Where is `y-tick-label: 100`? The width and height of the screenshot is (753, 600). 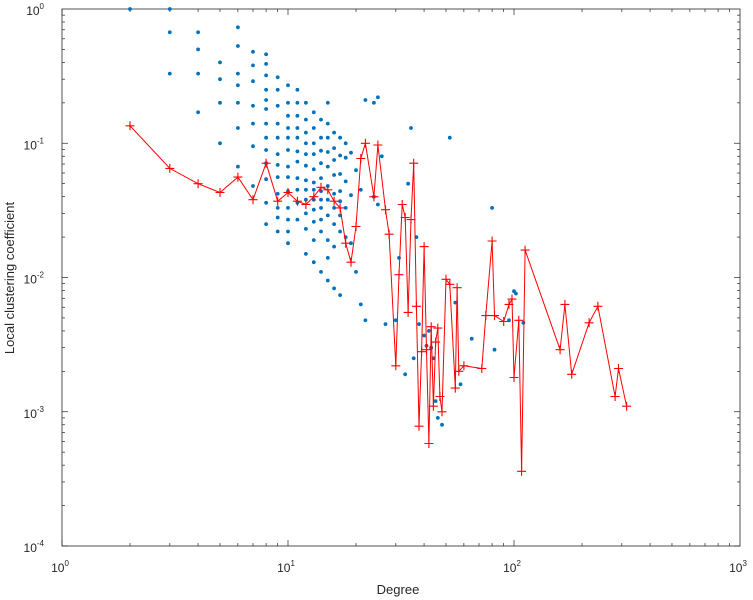
y-tick-label: 100 is located at coordinates (35, 10).